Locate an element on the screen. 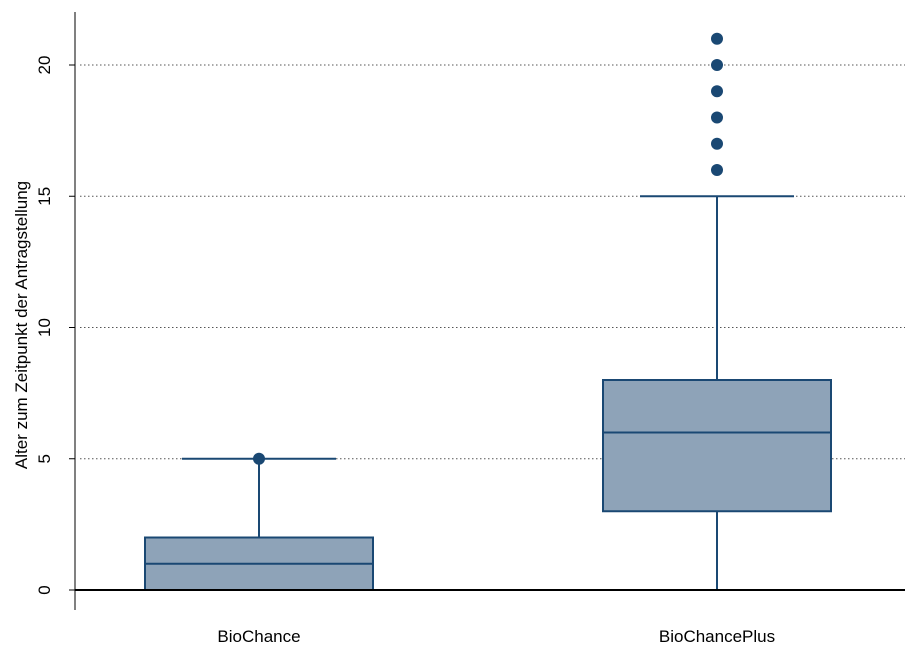  box-group-biochance is located at coordinates (259, 521).